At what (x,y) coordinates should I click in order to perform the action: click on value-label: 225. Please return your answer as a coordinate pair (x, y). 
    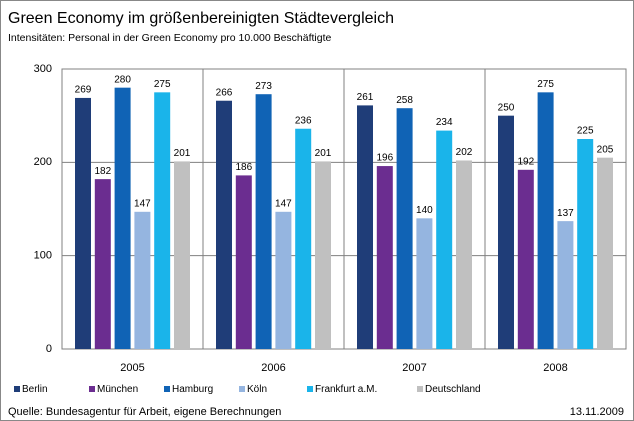
    Looking at the image, I should click on (585, 131).